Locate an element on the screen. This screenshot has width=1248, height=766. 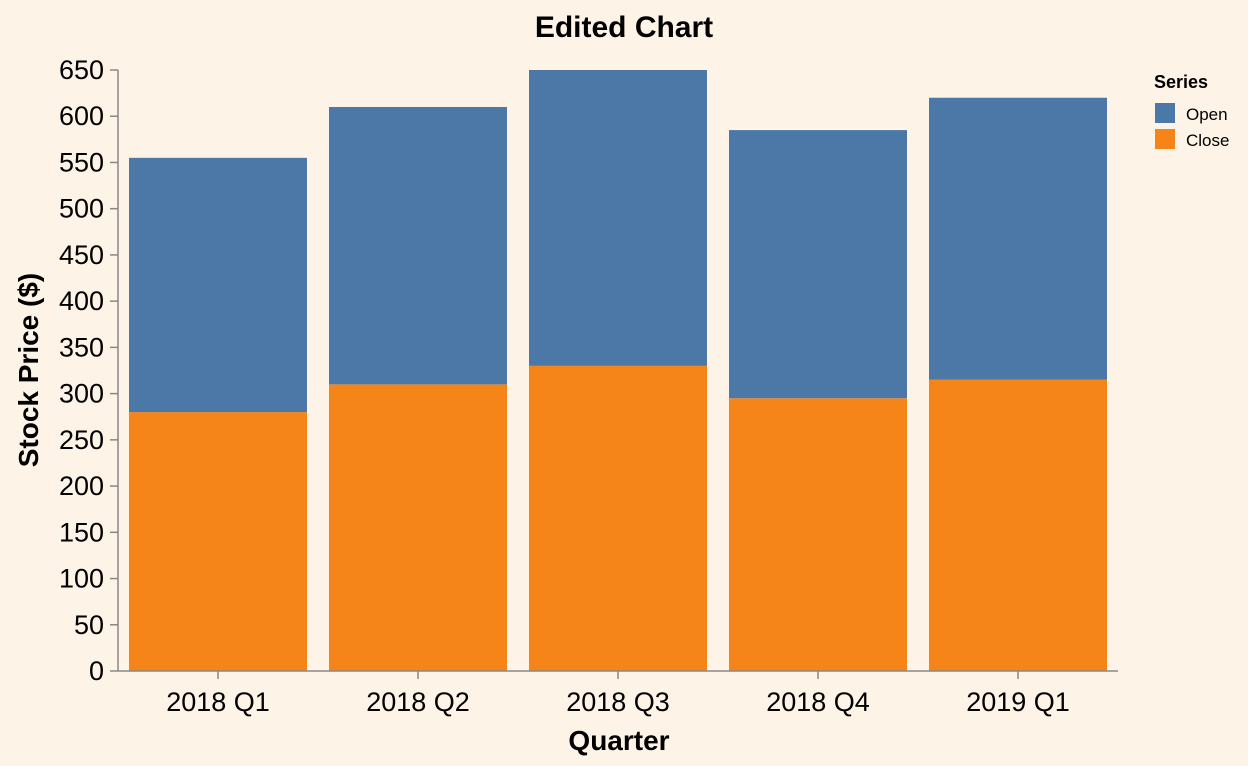
legend: Series Open Close is located at coordinates (1191, 111).